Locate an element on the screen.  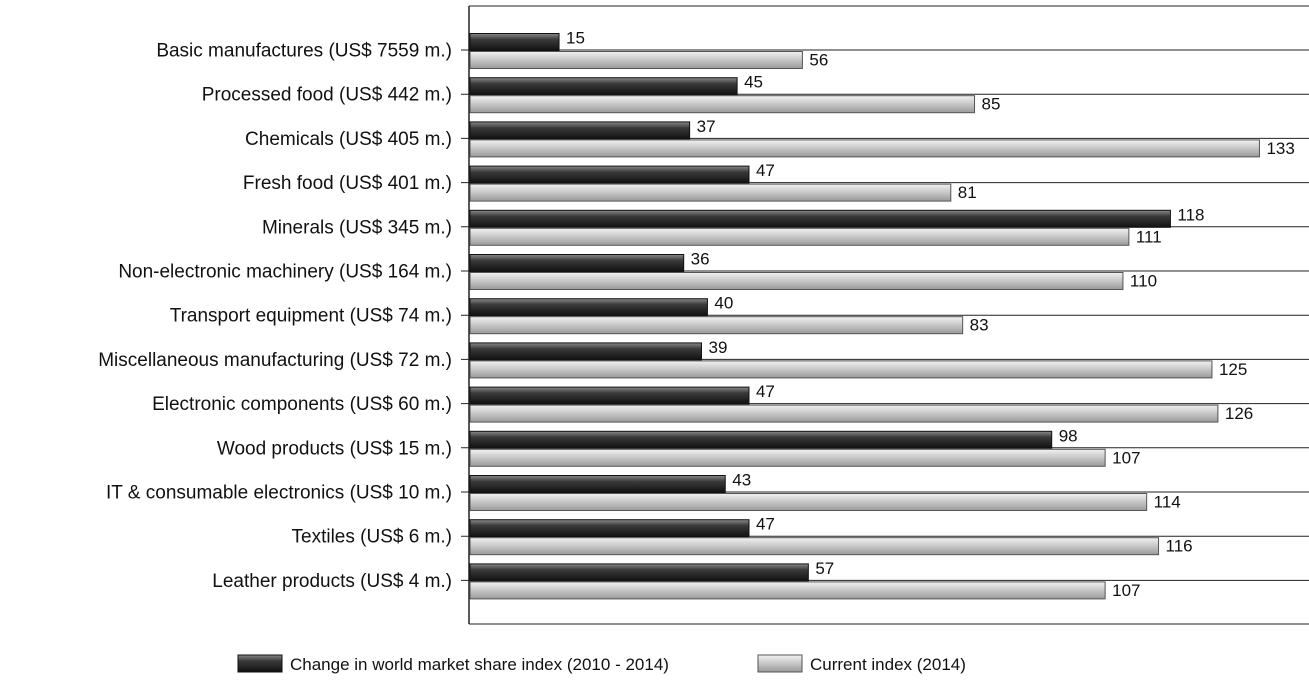
value-label: 43 is located at coordinates (741, 480).